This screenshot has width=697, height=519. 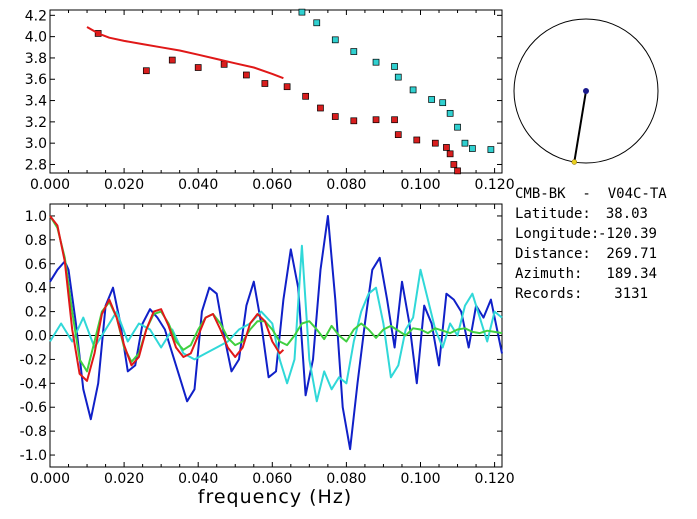 What do you see at coordinates (553, 214) in the screenshot?
I see `latitude-label: Latitude:` at bounding box center [553, 214].